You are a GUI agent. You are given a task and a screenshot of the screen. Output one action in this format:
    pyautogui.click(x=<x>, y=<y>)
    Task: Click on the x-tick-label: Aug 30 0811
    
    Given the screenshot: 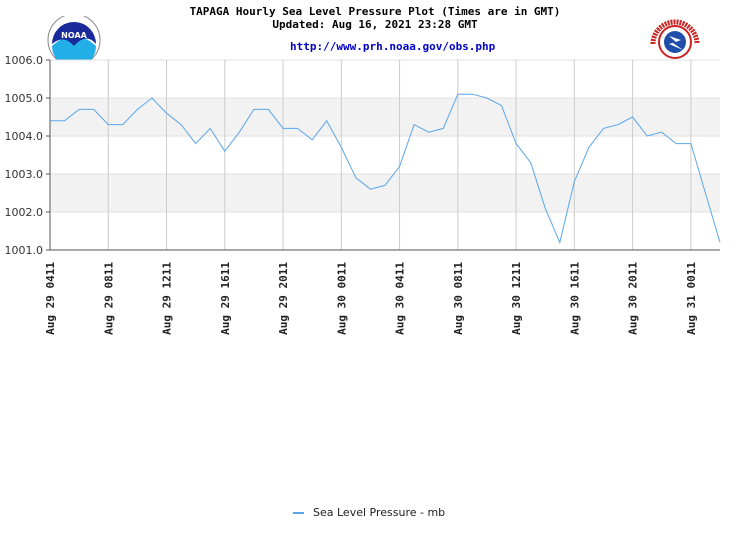 What is the action you would take?
    pyautogui.click(x=458, y=298)
    